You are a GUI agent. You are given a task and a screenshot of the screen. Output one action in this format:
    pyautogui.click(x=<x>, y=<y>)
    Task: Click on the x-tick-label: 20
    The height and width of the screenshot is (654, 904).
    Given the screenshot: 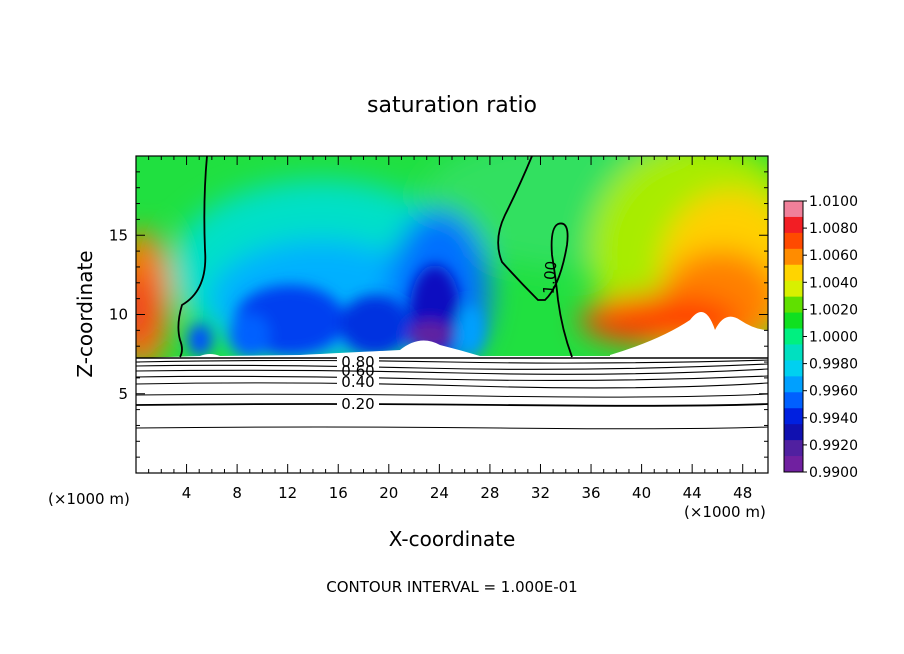 What is the action you would take?
    pyautogui.click(x=388, y=493)
    